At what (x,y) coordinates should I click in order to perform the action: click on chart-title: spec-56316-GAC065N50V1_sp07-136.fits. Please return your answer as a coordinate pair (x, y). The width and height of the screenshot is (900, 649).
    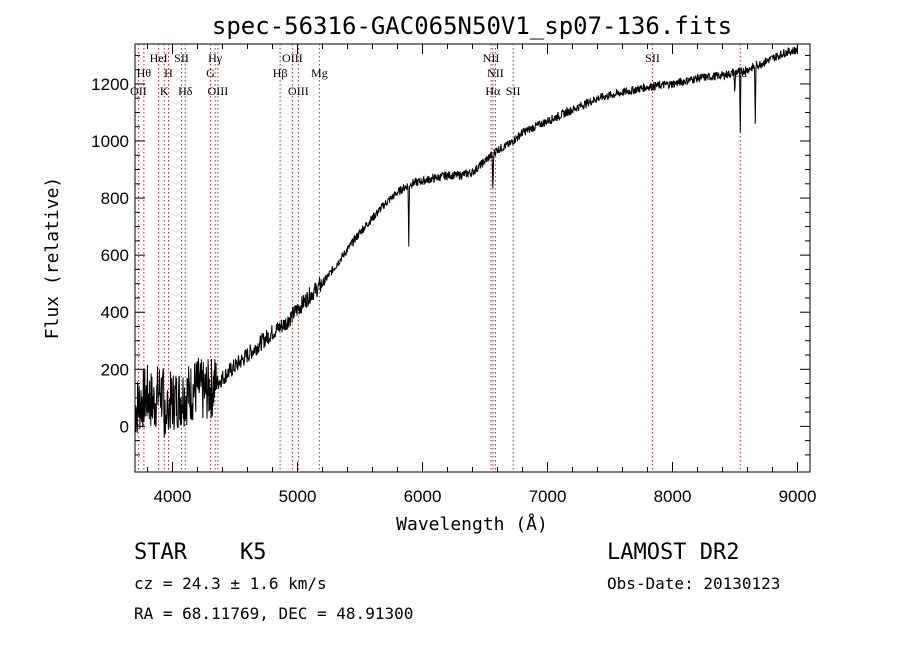
    Looking at the image, I should click on (472, 26).